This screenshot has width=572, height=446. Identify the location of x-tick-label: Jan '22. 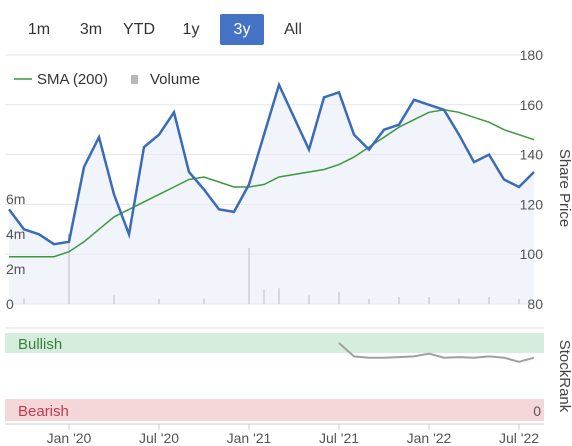
(429, 438).